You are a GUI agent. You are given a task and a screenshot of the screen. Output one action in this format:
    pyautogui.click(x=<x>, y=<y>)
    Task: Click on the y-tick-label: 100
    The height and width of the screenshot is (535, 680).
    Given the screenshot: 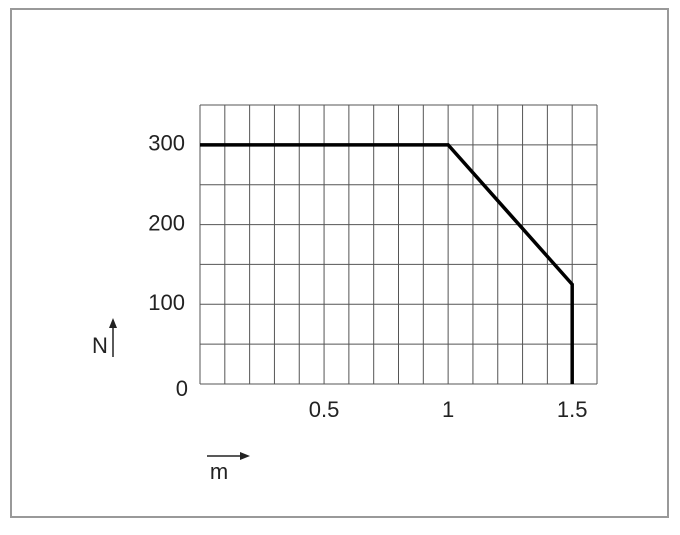 What is the action you would take?
    pyautogui.click(x=166, y=302)
    